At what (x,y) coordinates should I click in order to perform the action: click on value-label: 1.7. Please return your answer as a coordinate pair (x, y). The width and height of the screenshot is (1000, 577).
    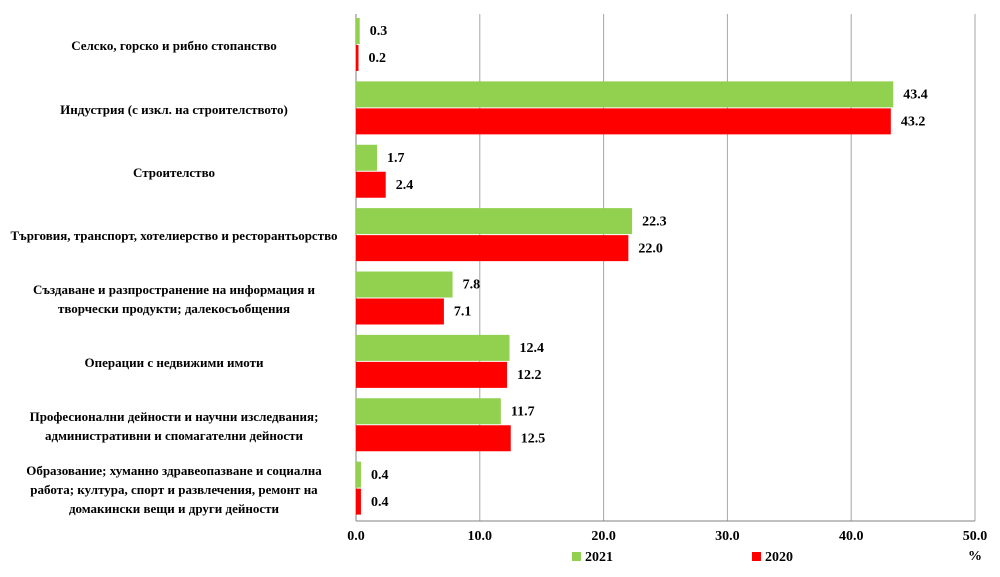
    Looking at the image, I should click on (396, 158).